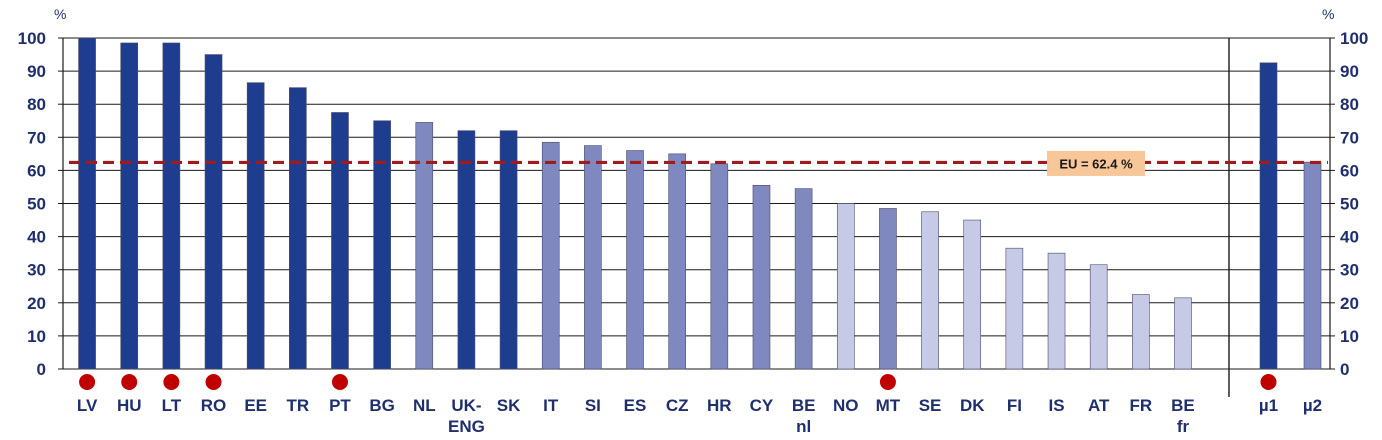  Describe the element at coordinates (129, 206) in the screenshot. I see `bar-hu` at that location.